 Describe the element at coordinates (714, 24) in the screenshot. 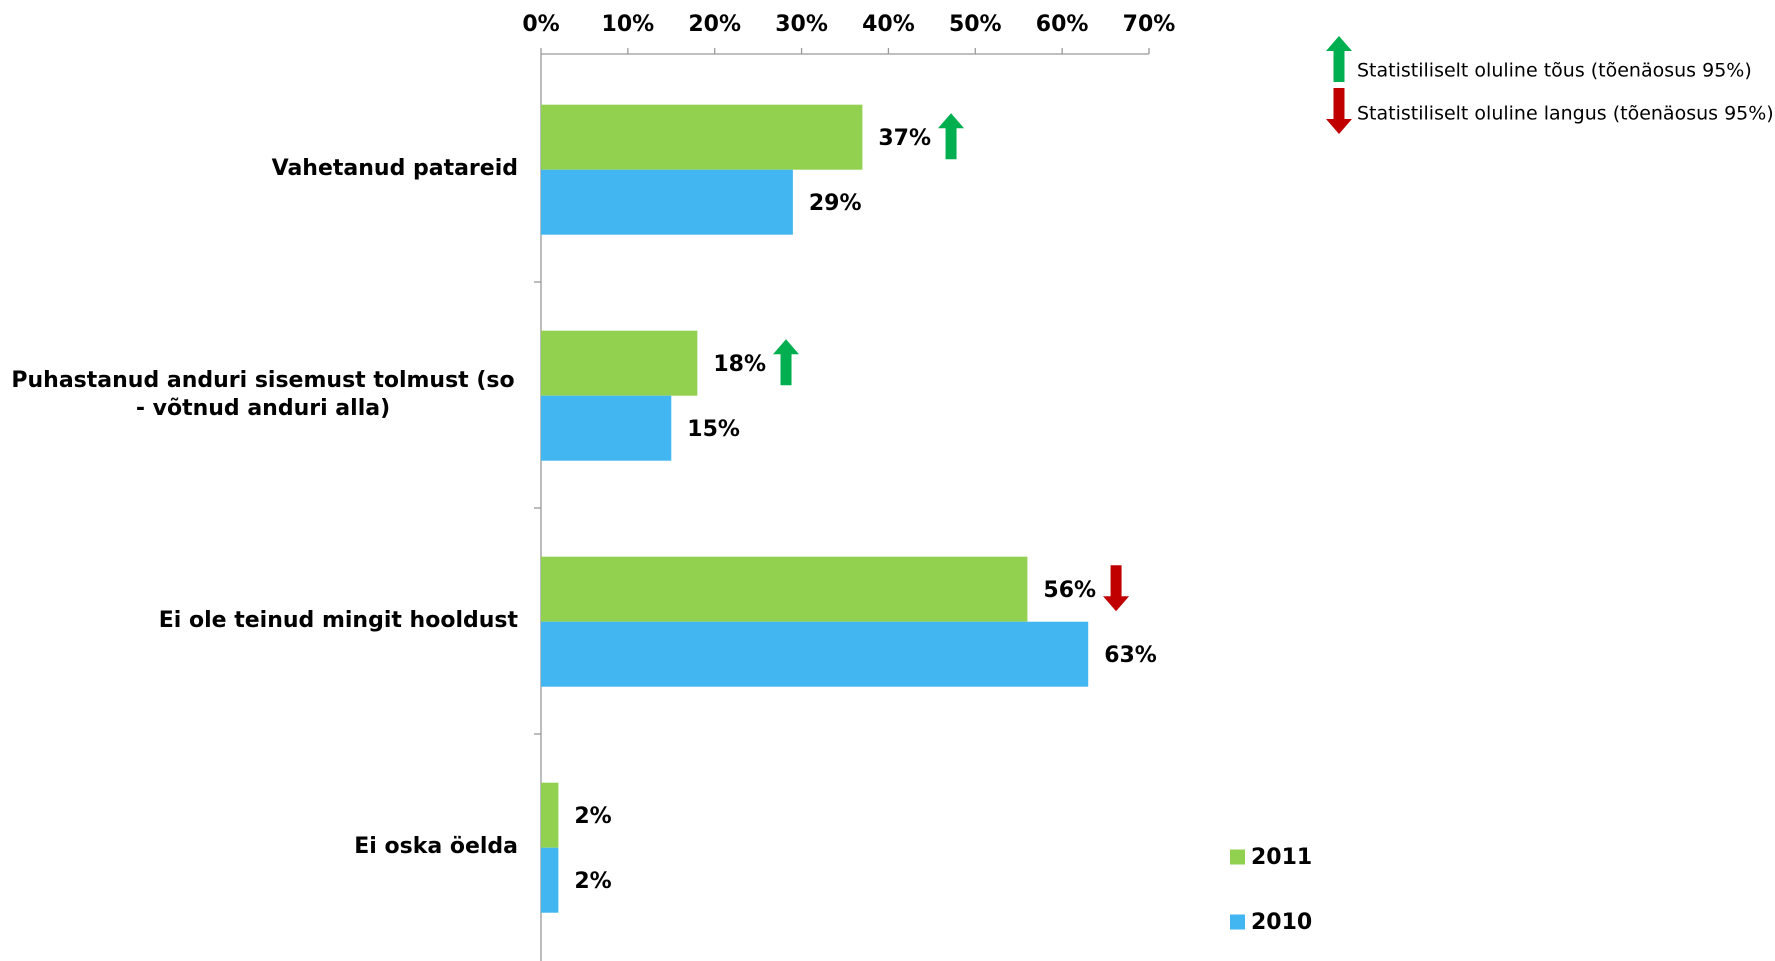

I see `x-tick-label: 20%` at that location.